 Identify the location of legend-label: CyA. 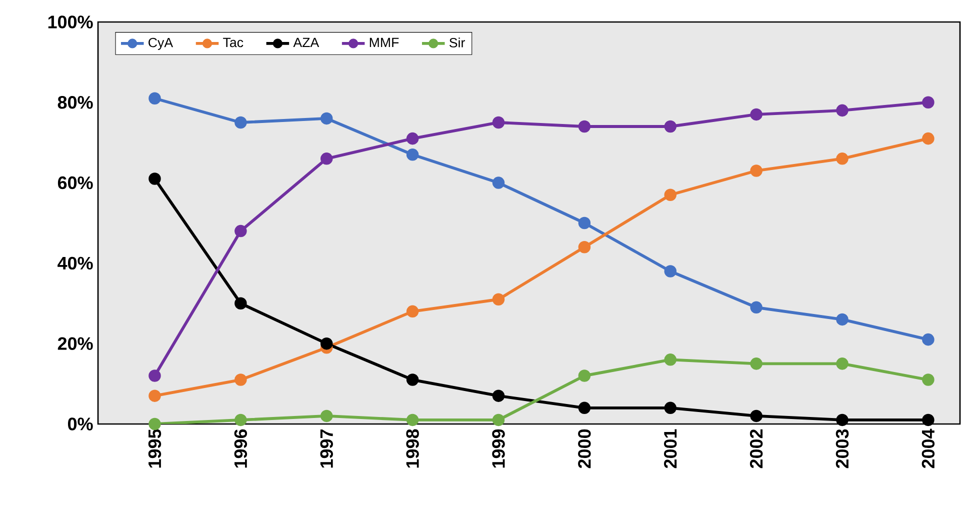
(161, 44).